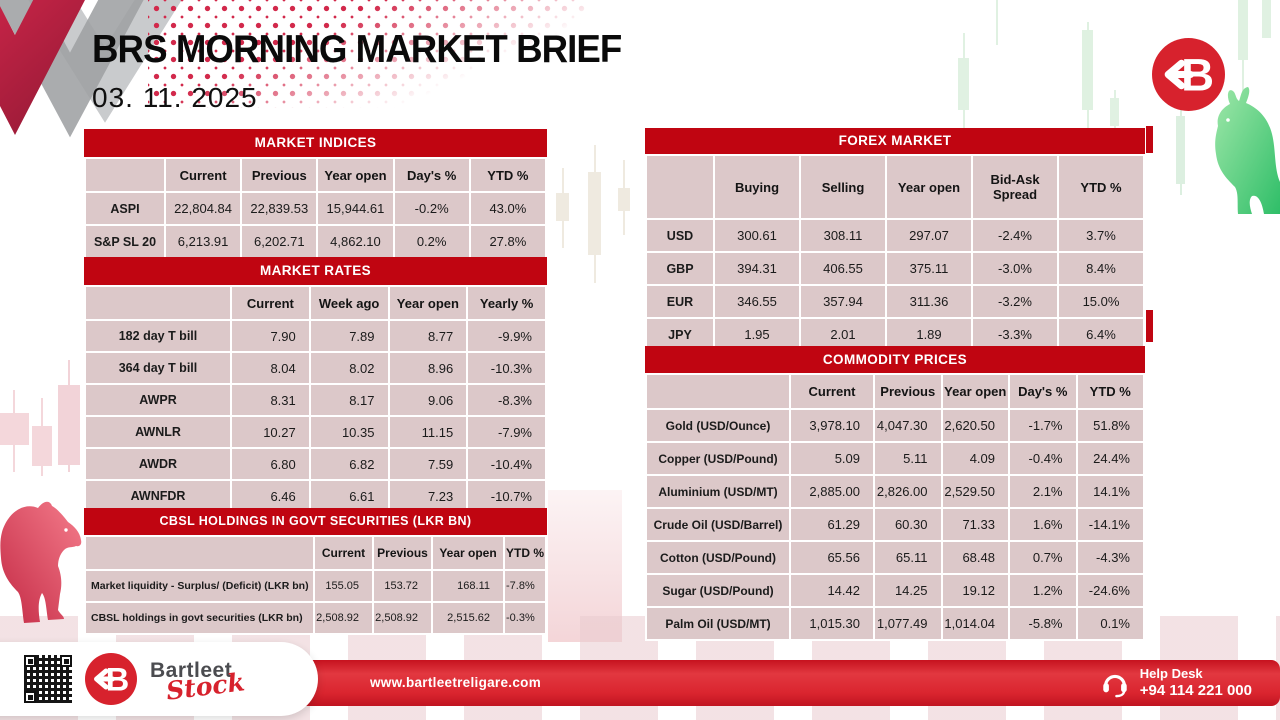 The height and width of the screenshot is (720, 1280). I want to click on help-desk-block: Help Desk +94 114 221 000, so click(1176, 683).